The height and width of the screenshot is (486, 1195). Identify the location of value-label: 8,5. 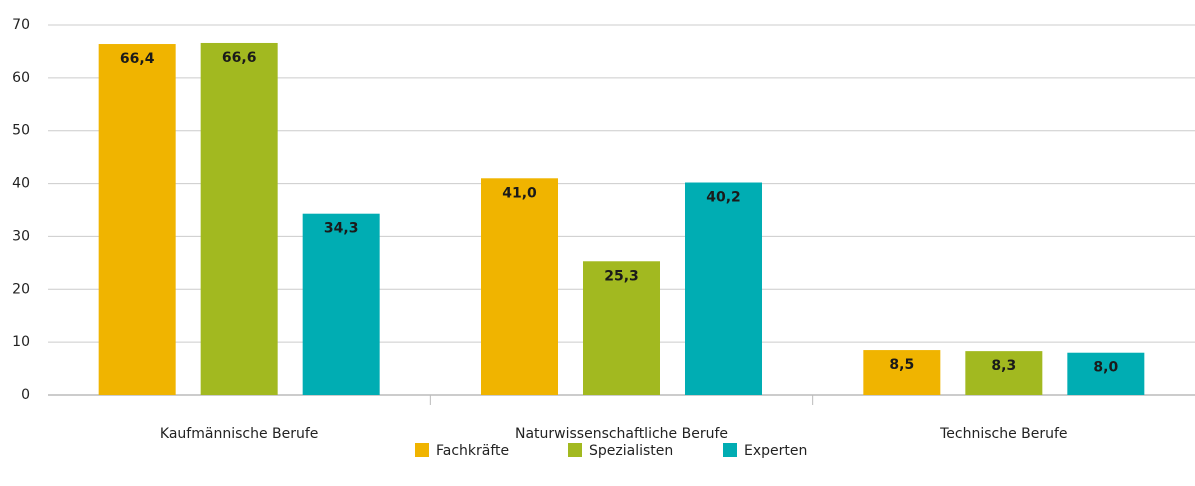
(901, 365).